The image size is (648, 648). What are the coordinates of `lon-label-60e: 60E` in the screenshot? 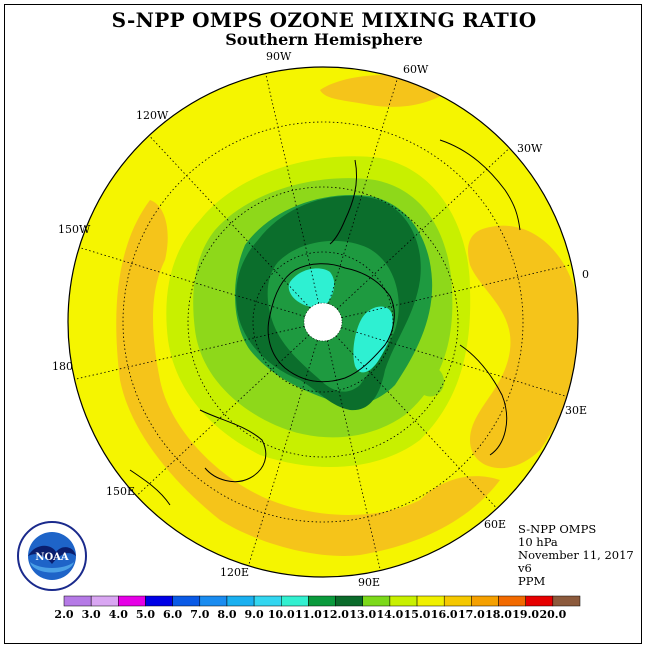 It's located at (495, 524).